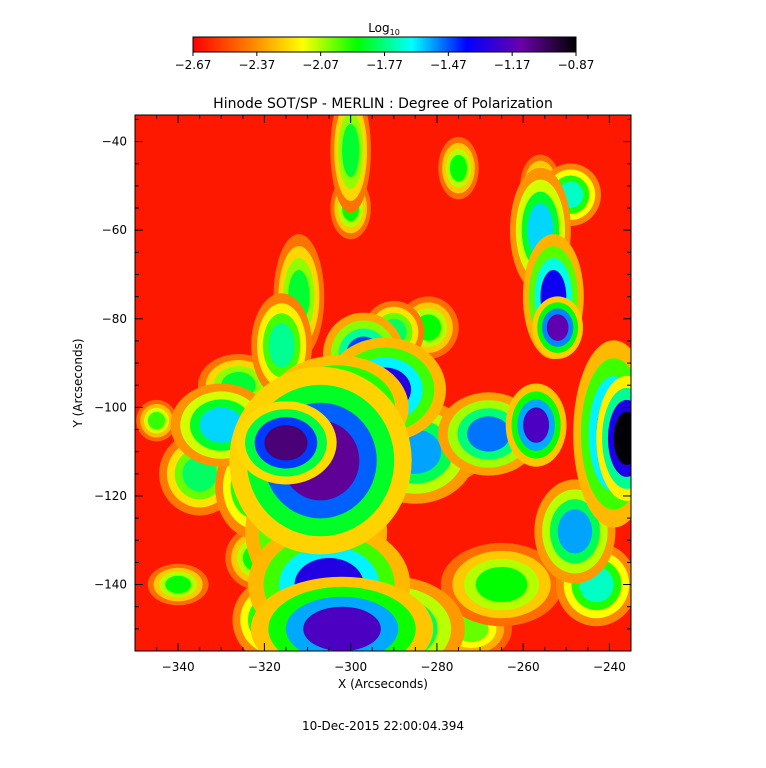  Describe the element at coordinates (320, 65) in the screenshot. I see `colorbar-tick-label: −2.07` at that location.